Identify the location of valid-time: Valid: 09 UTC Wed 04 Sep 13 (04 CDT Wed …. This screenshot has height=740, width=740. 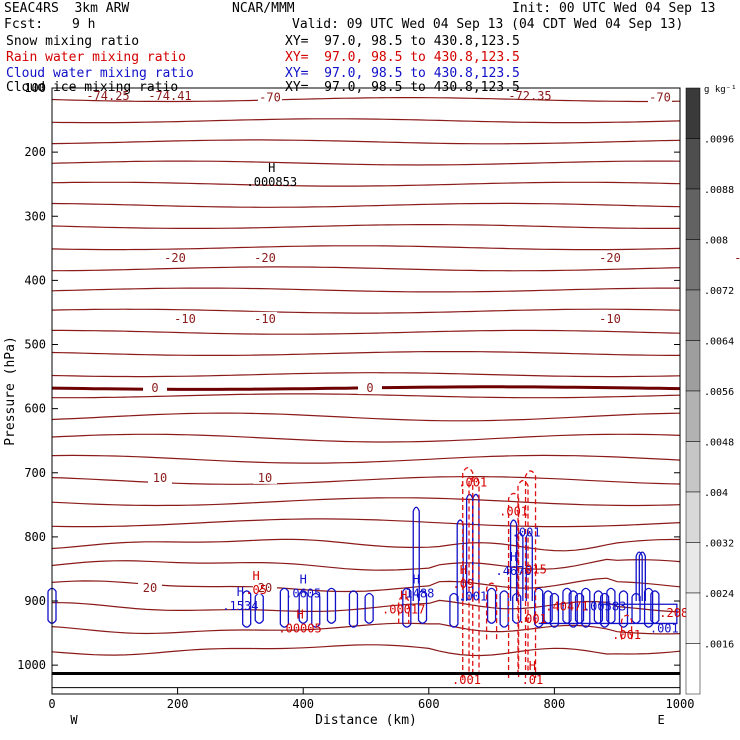
(488, 24).